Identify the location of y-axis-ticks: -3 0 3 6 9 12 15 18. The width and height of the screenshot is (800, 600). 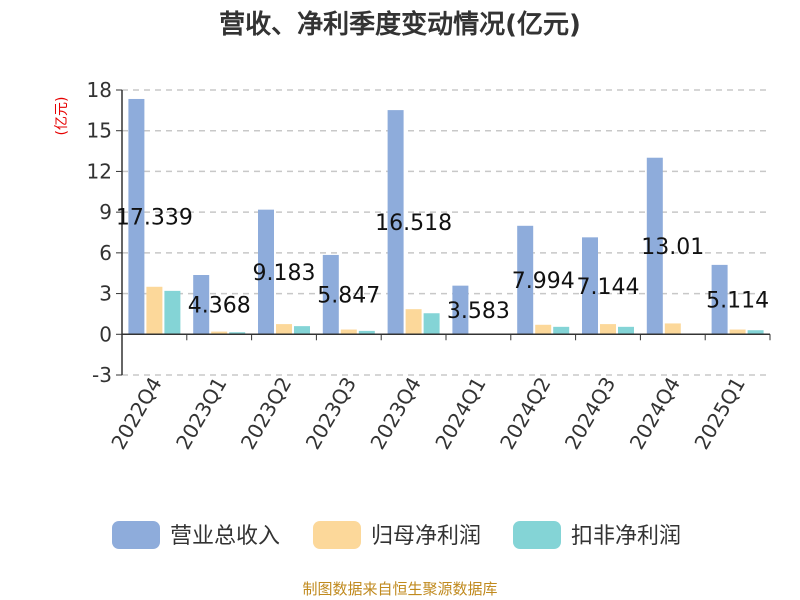
(104, 232).